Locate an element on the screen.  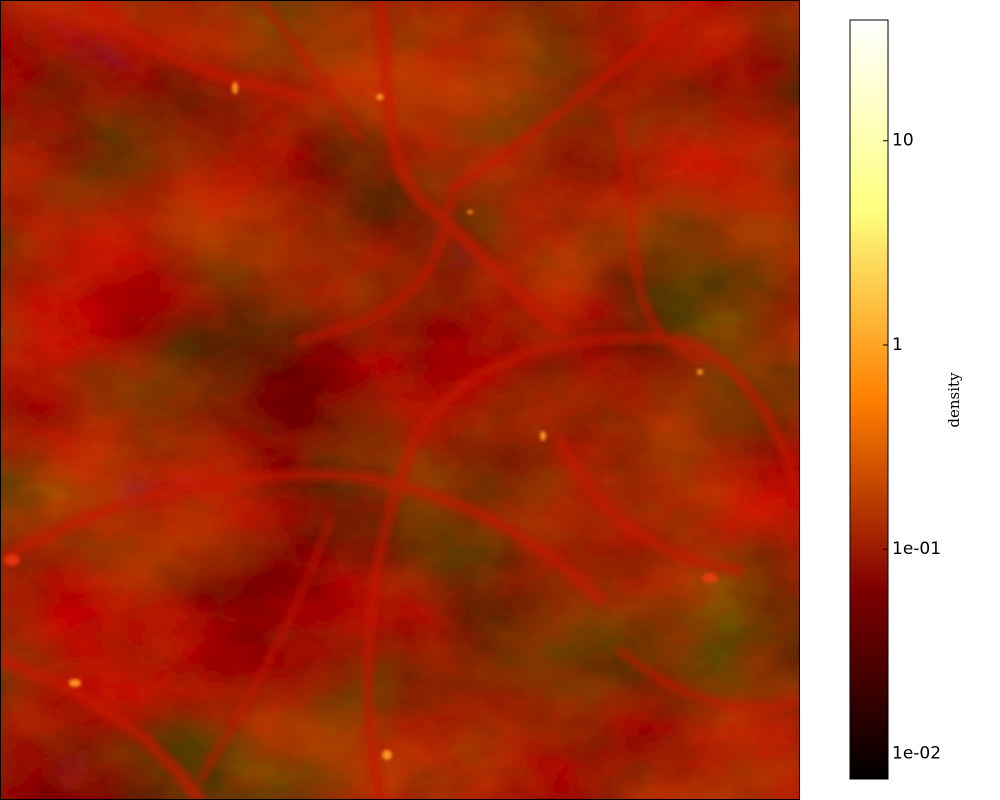
colorbar-tick-label: 1e-01 is located at coordinates (916, 549).